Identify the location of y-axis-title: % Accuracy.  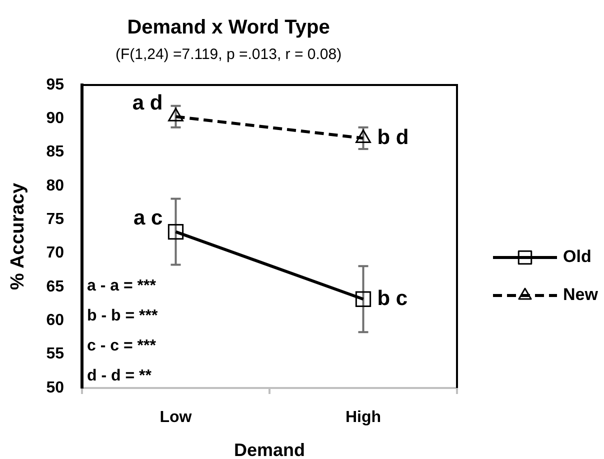
(18, 236).